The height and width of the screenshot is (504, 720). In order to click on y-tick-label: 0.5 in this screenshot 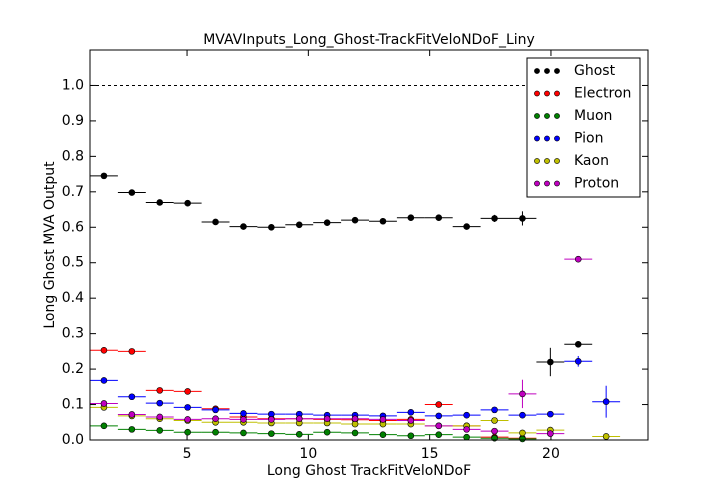, I will do `click(73, 263)`.